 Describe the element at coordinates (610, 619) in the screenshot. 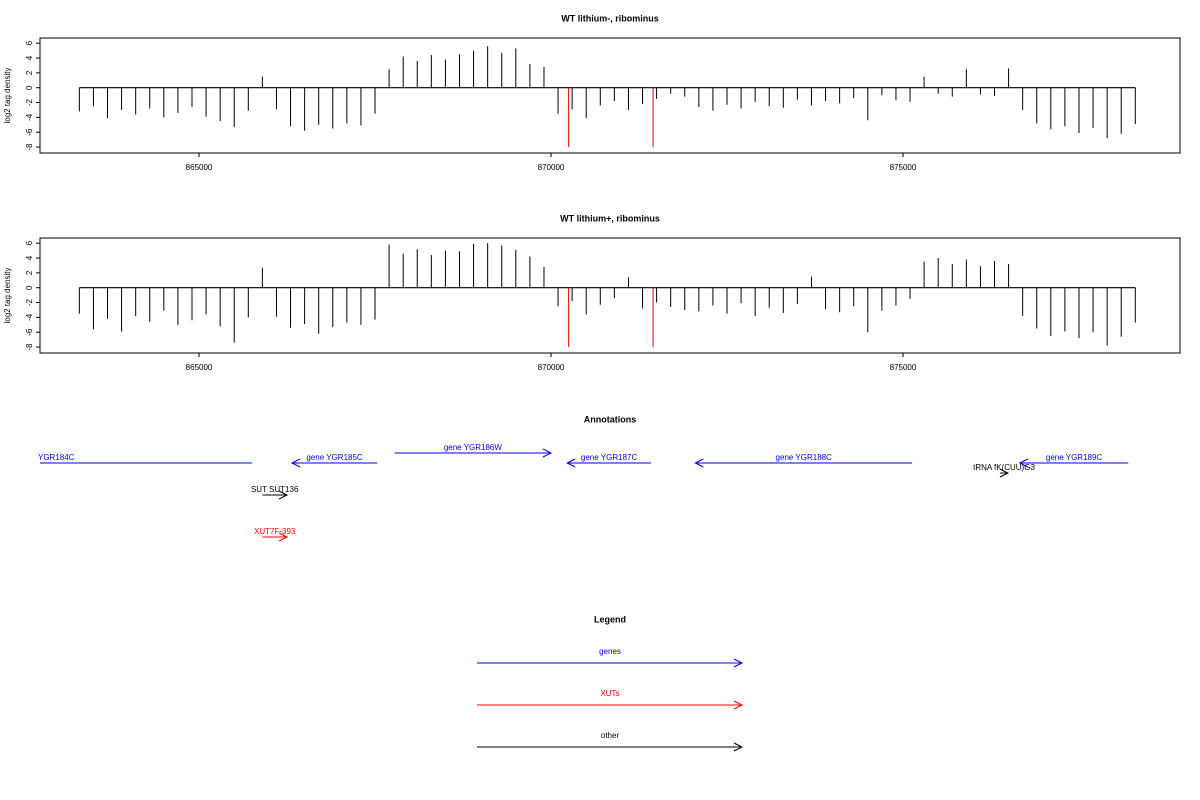

I see `legend-title: Legend` at that location.